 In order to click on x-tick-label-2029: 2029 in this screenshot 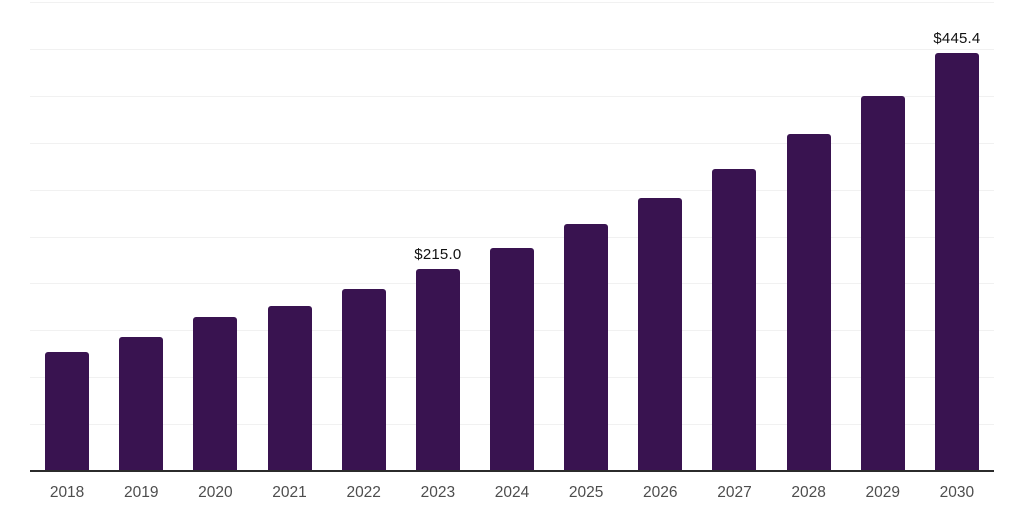, I will do `click(883, 492)`.